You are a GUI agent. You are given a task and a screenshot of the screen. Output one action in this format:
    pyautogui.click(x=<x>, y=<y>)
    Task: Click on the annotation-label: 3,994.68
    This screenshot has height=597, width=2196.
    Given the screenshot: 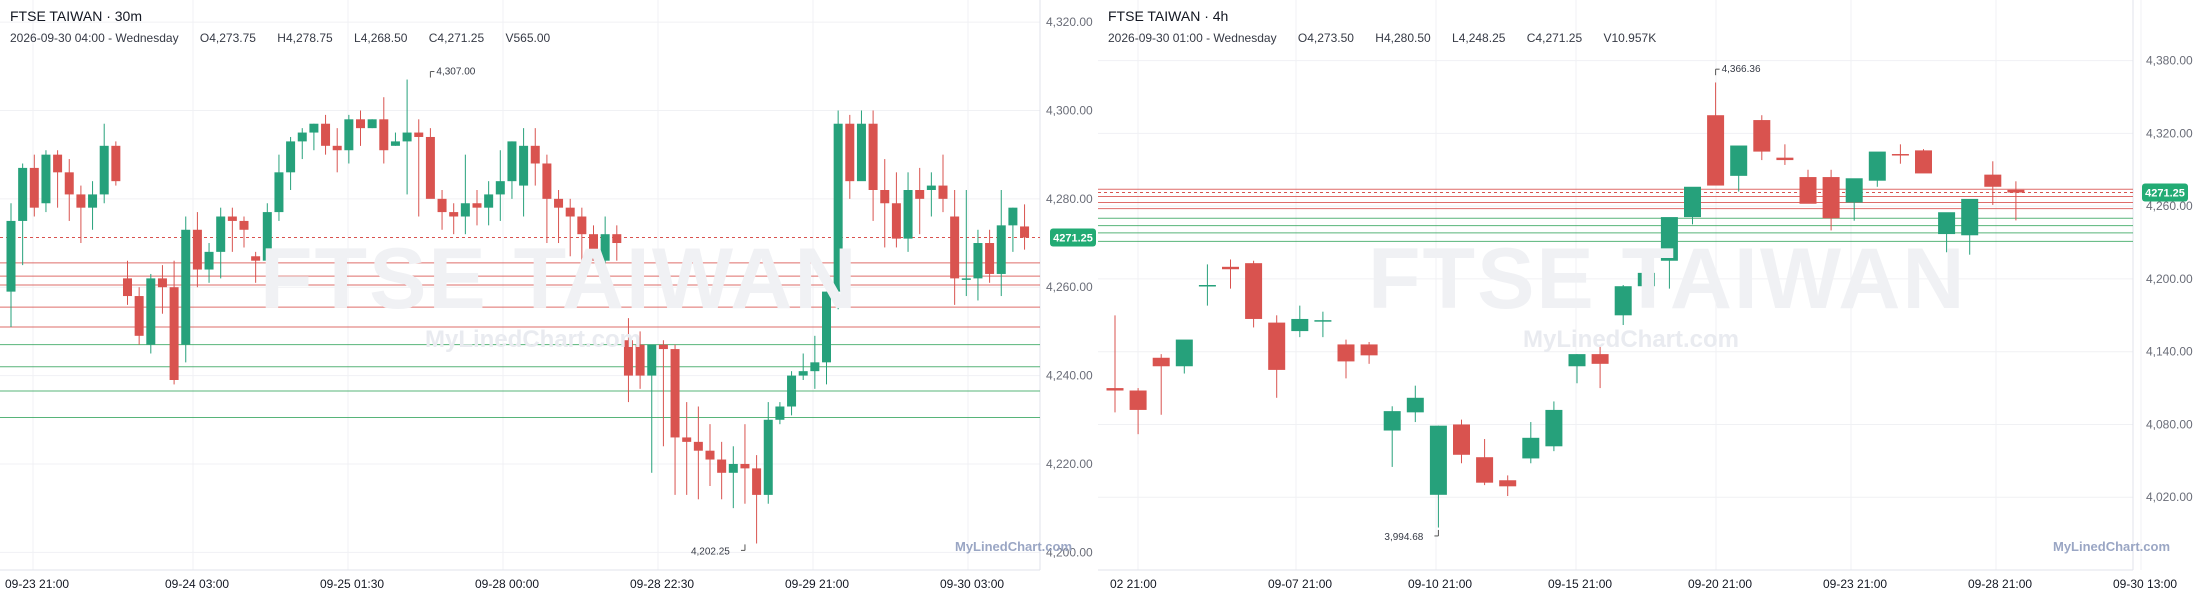 What is the action you would take?
    pyautogui.click(x=1403, y=537)
    